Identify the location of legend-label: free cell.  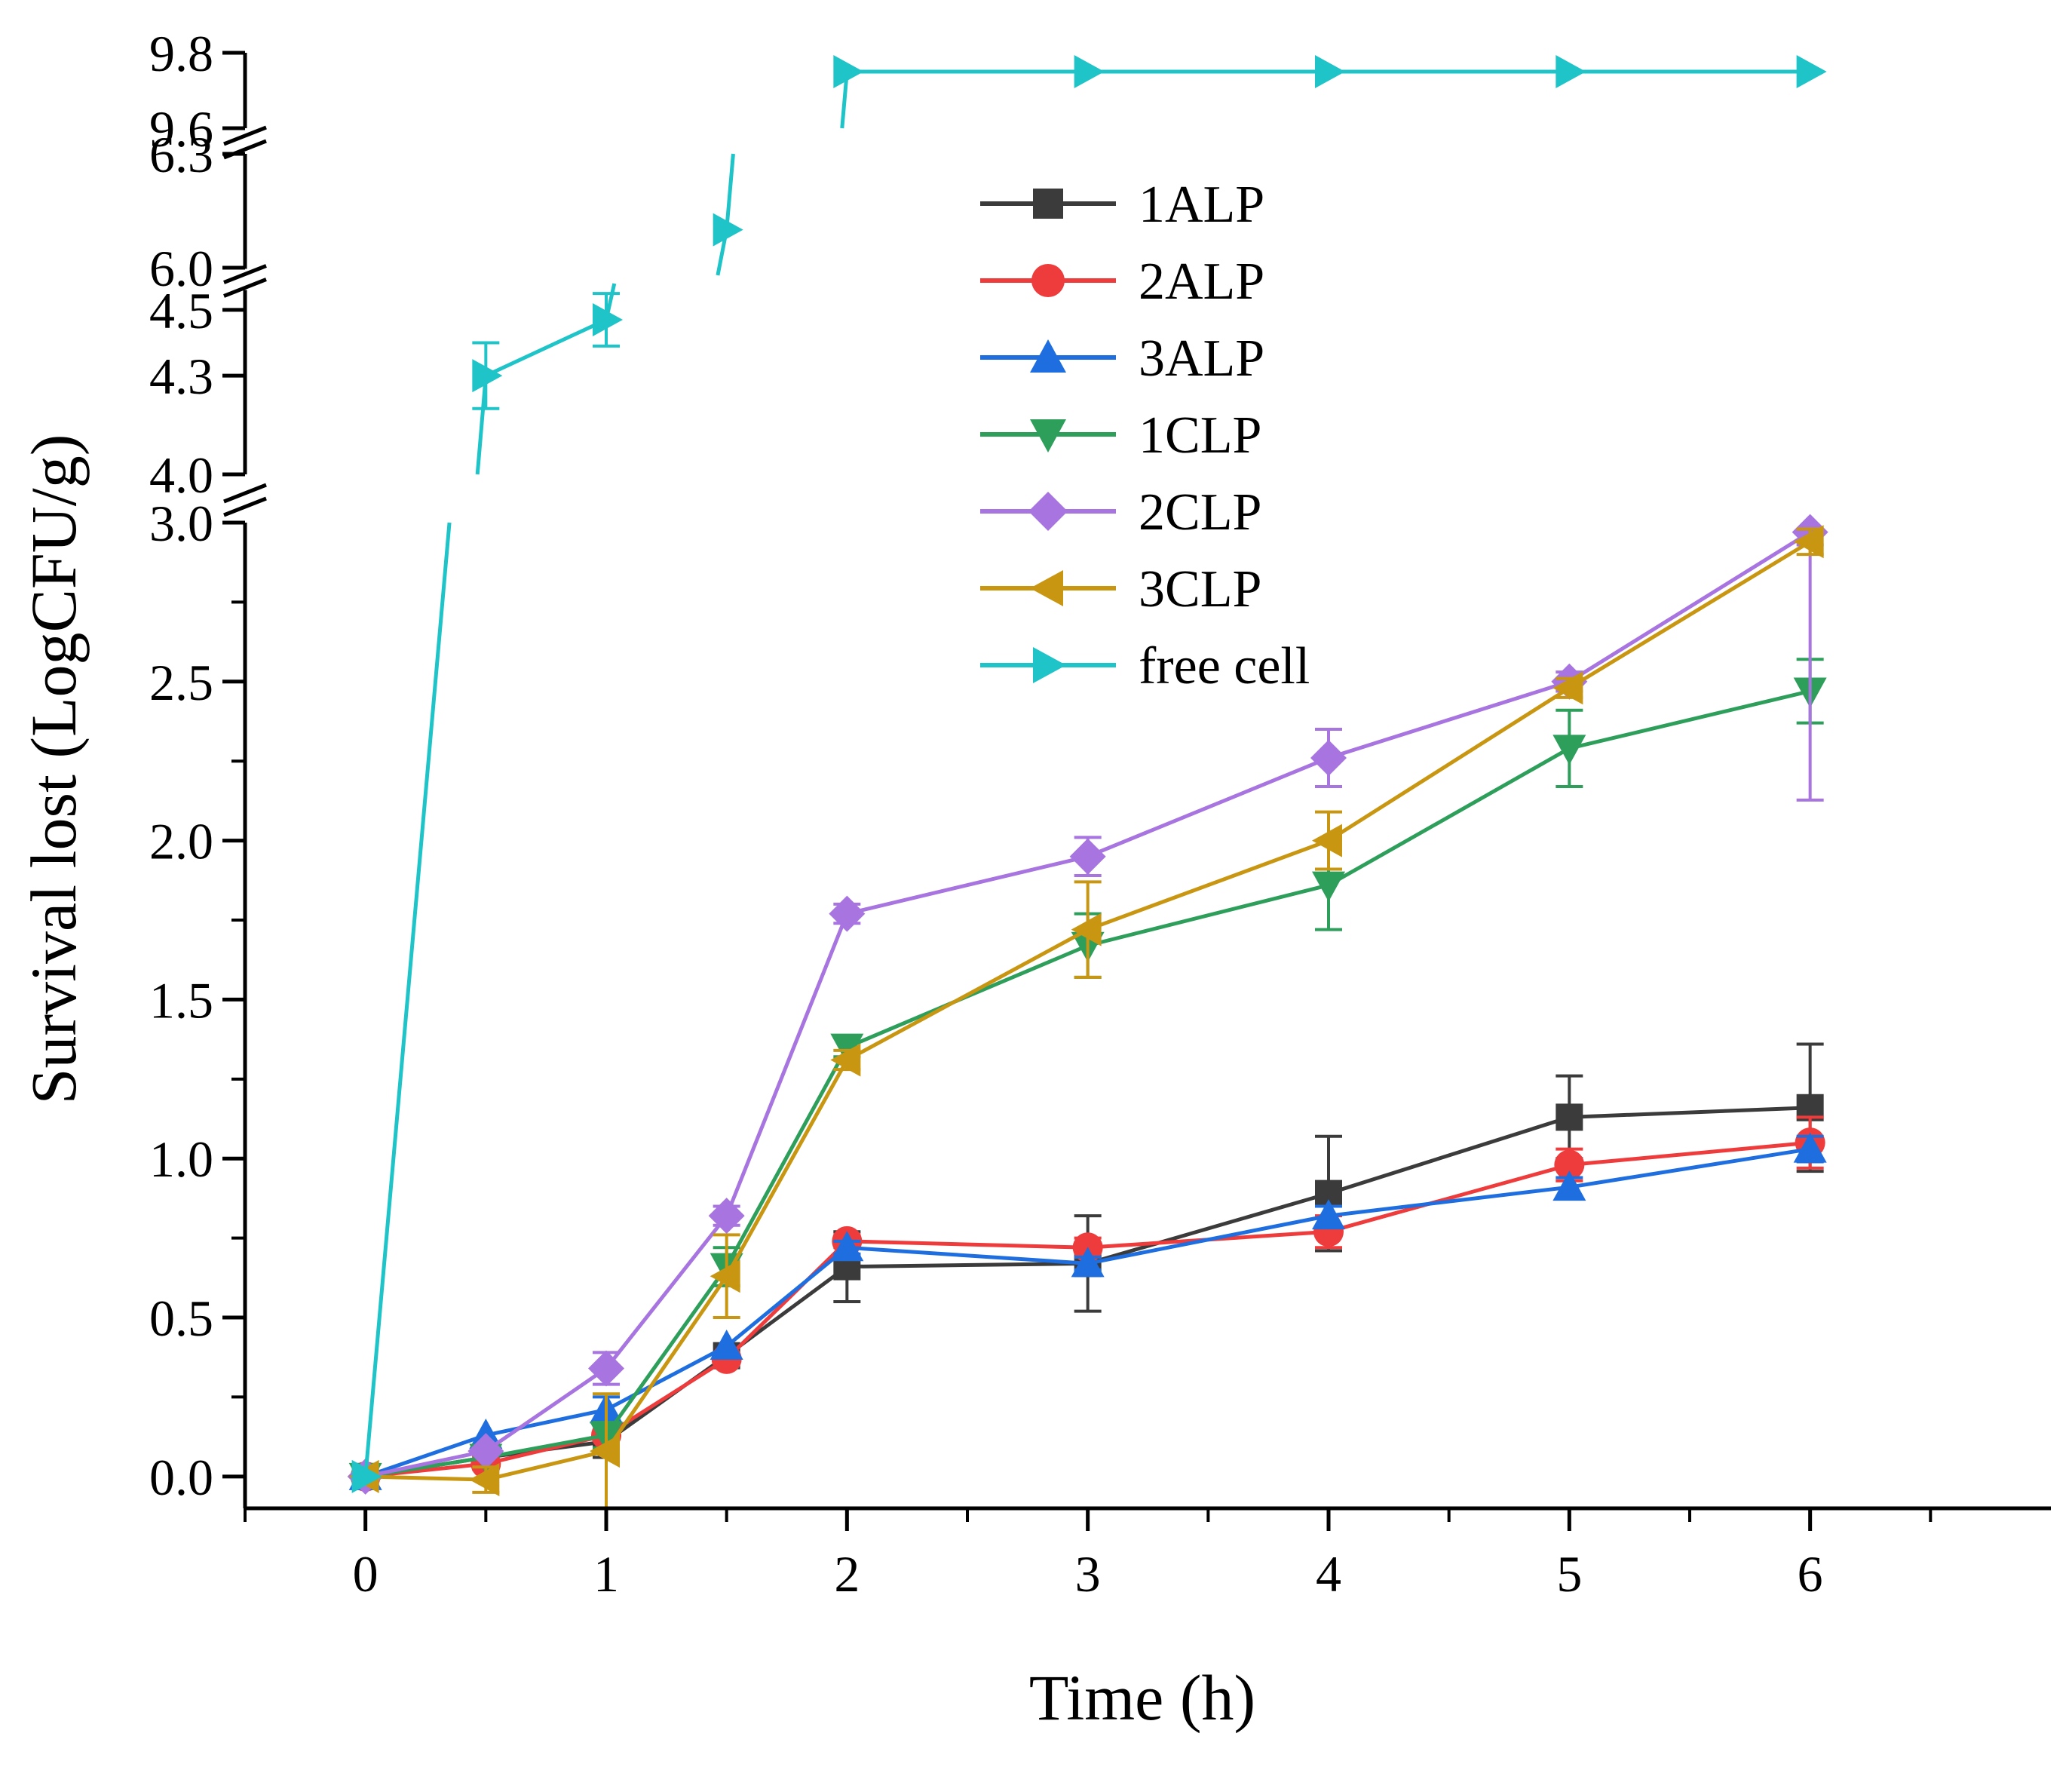
(1224, 666).